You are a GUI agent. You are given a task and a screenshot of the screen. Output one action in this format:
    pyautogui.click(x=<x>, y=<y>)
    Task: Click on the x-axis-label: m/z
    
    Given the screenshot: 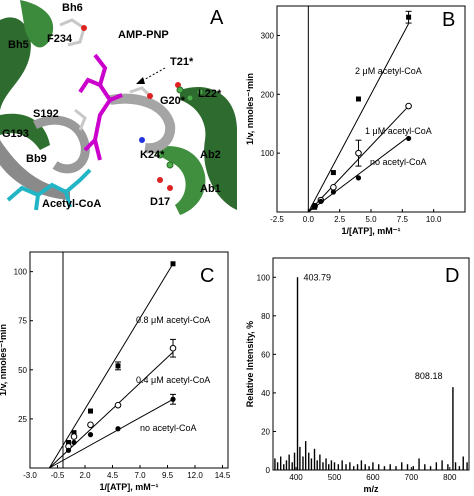 What is the action you would take?
    pyautogui.click(x=371, y=489)
    